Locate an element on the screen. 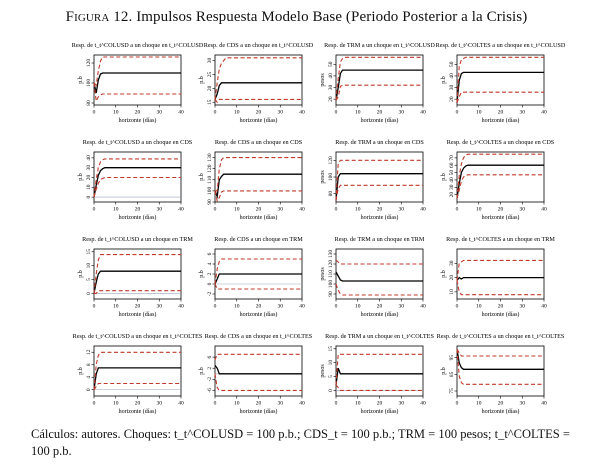 The height and width of the screenshot is (468, 593). y-tick-label: 2 is located at coordinates (210, 368).